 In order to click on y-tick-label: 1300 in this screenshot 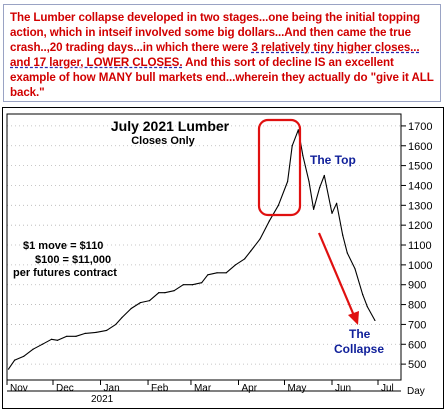, I will do `click(420, 206)`.